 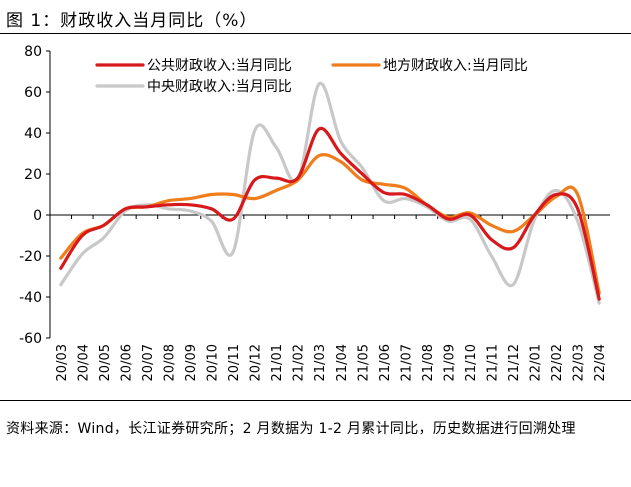 I want to click on x-tick-label: 21/06, so click(x=385, y=362).